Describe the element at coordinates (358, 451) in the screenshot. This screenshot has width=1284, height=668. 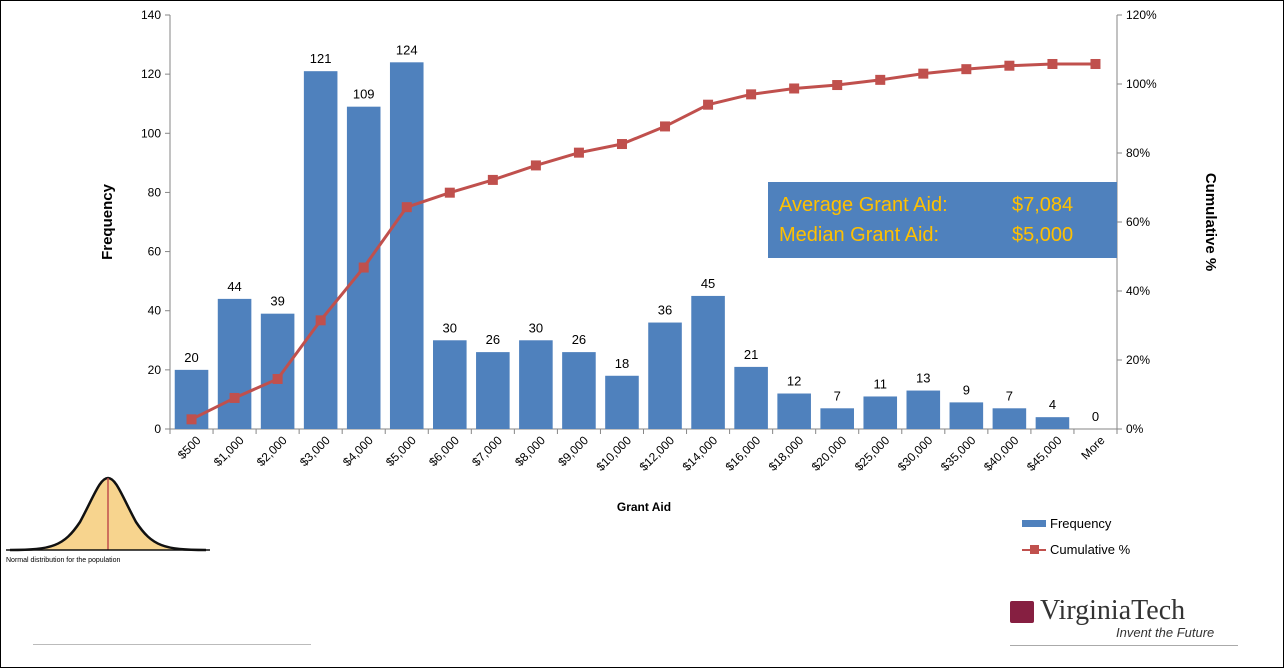
I see `x-tick-label: $4,000` at that location.